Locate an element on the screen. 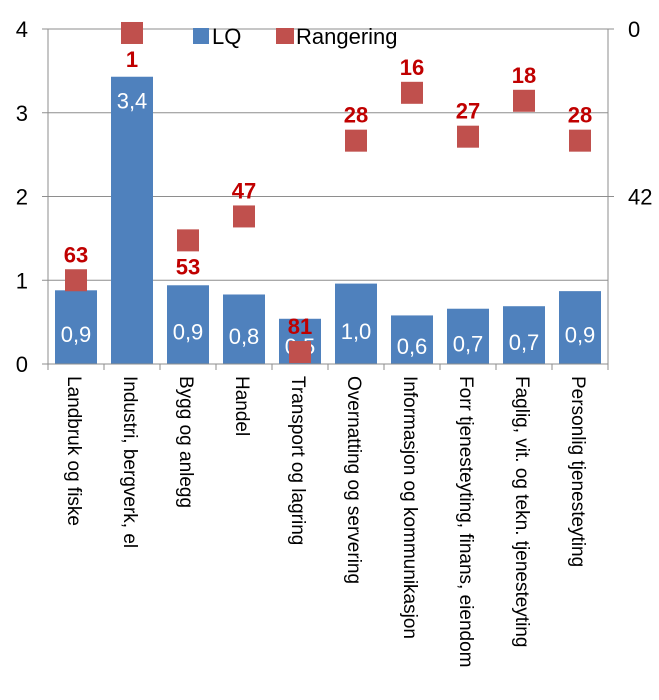 The height and width of the screenshot is (700, 659). y-left-tick-label: 1 is located at coordinates (22, 280).